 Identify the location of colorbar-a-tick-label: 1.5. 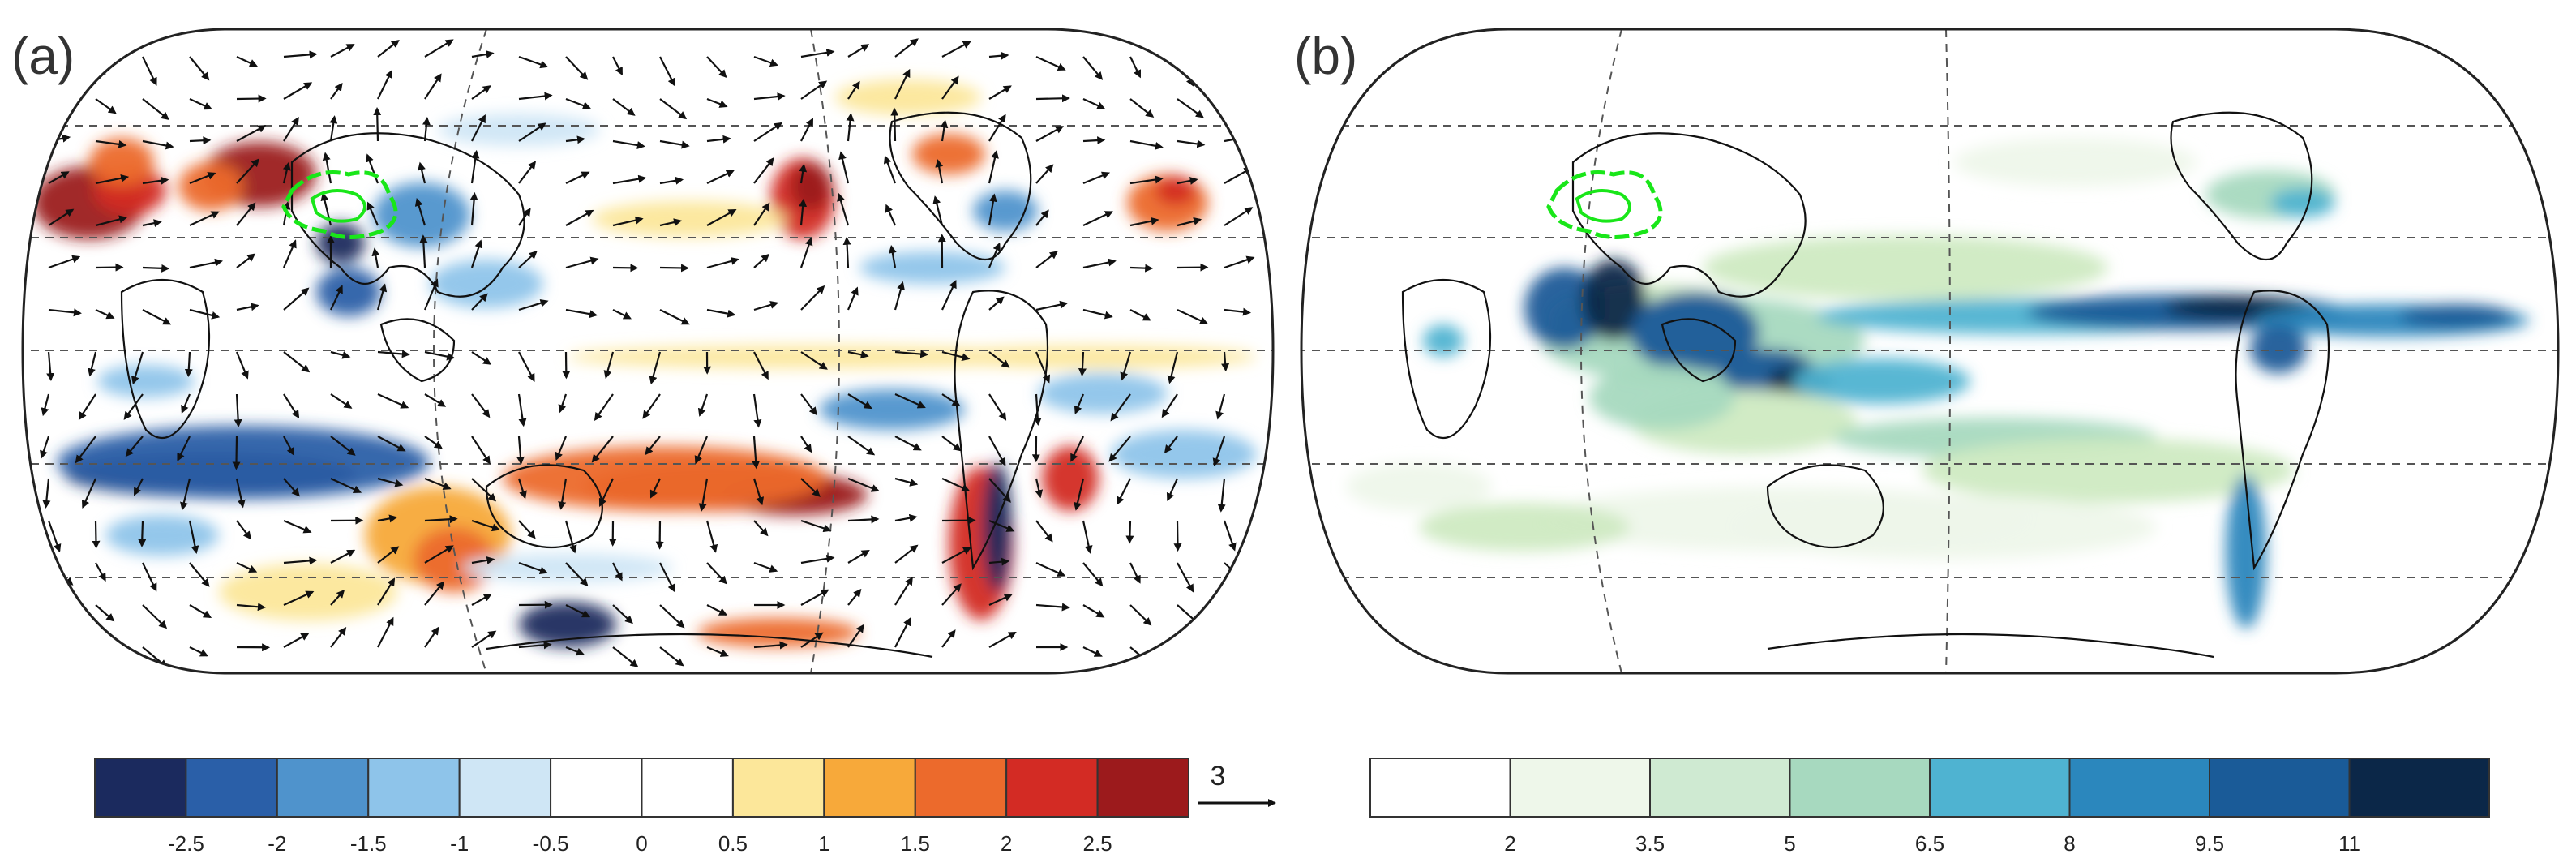
(915, 843).